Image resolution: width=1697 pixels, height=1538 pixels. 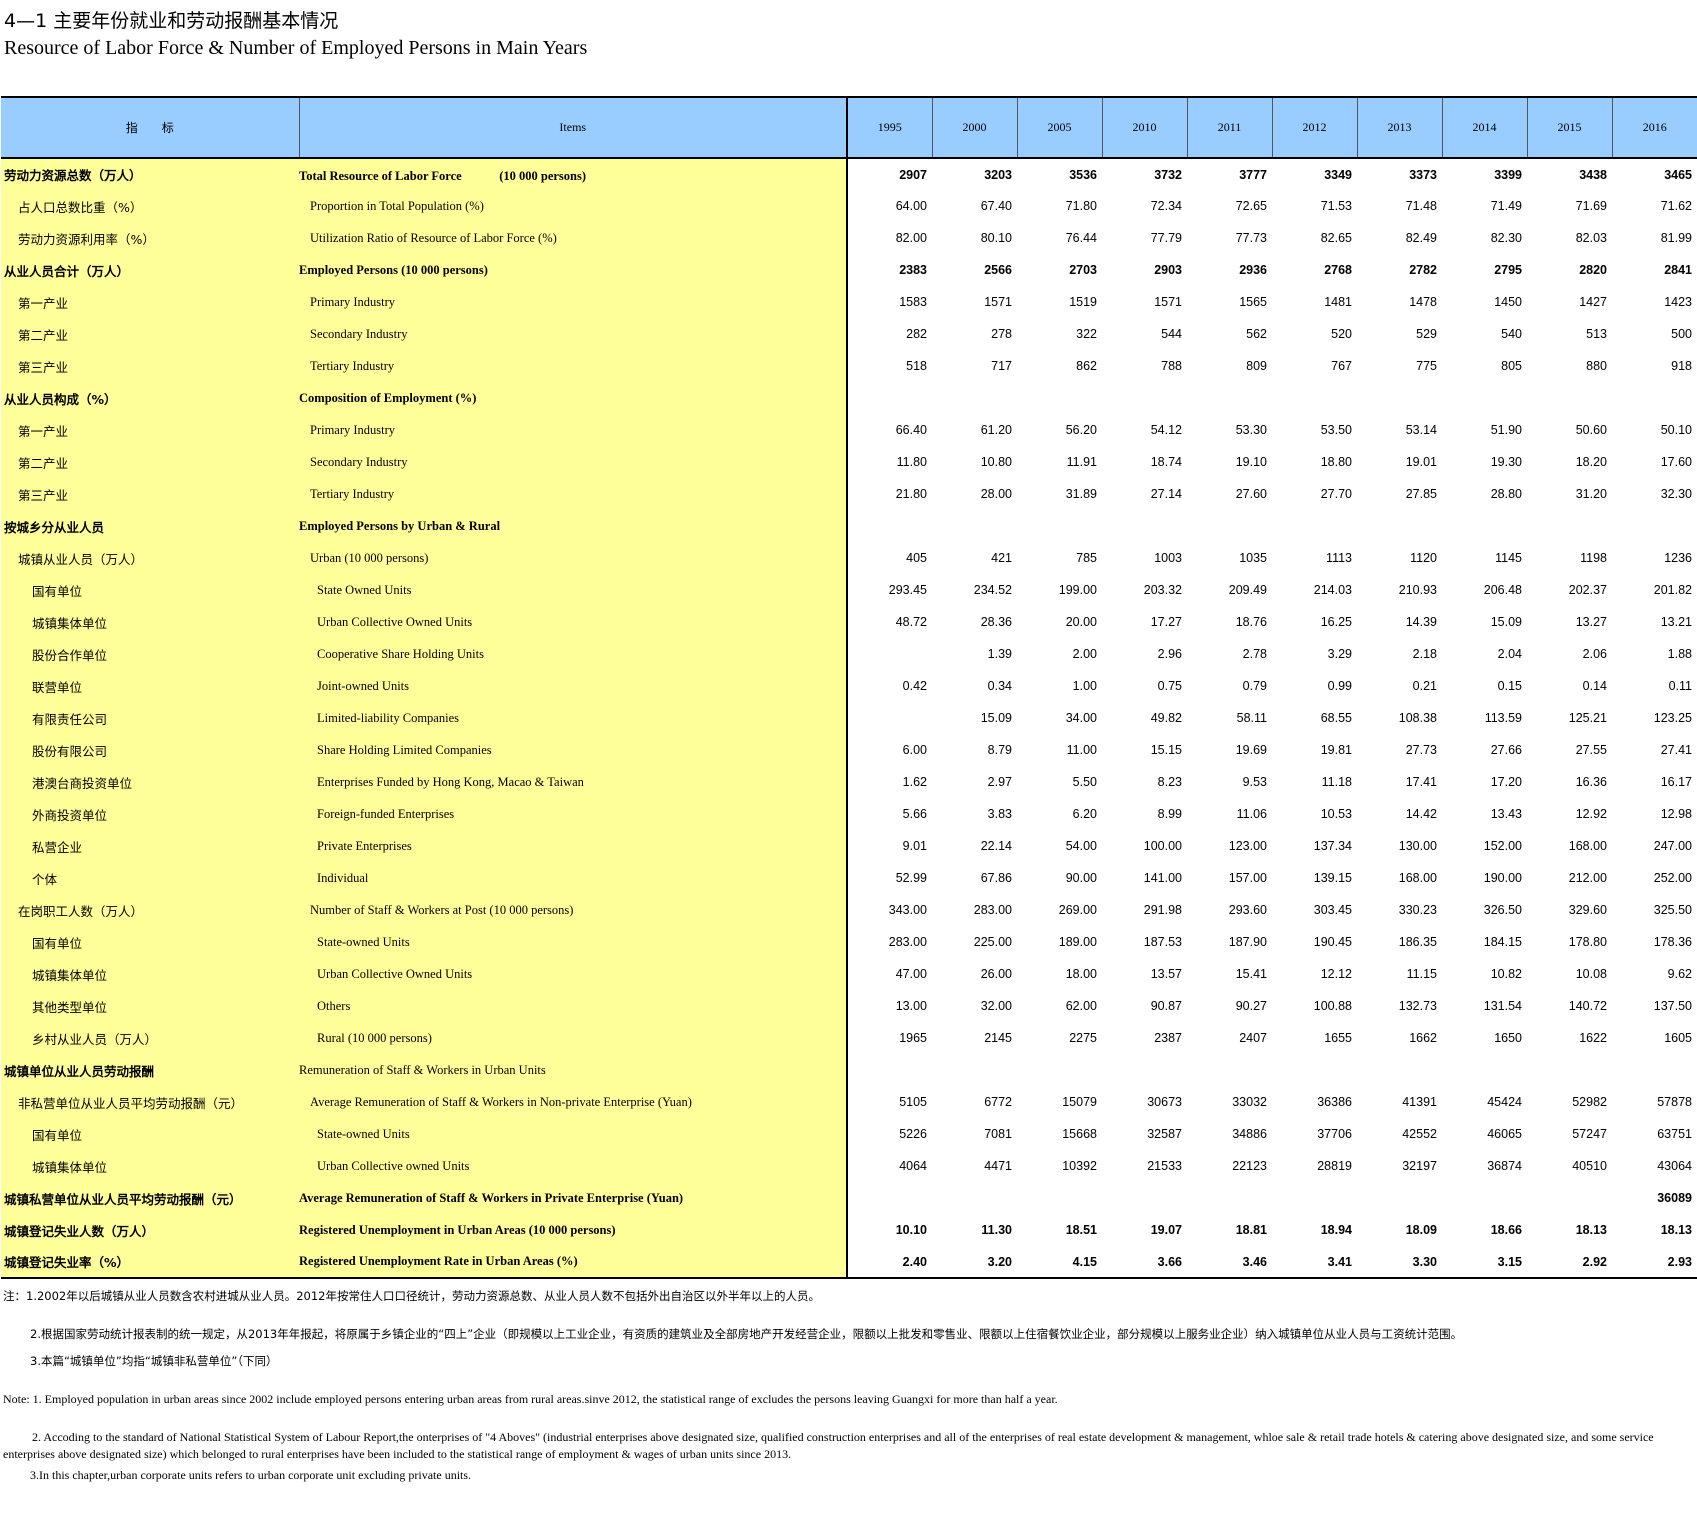 What do you see at coordinates (999, 654) in the screenshot?
I see `cell-value: 1.39` at bounding box center [999, 654].